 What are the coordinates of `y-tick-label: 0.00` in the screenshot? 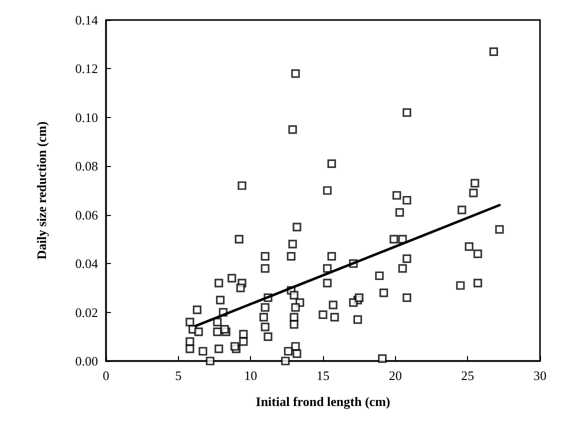 It's located at (86, 361).